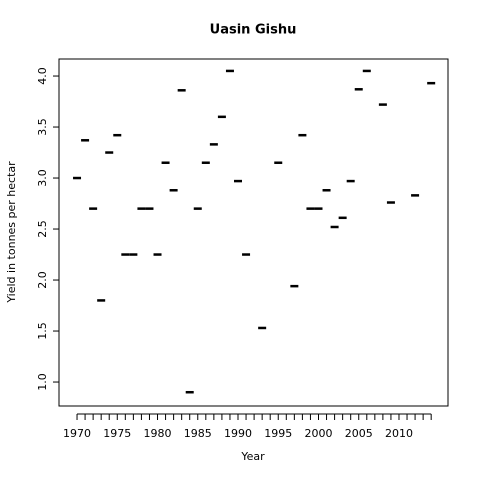 The height and width of the screenshot is (480, 480). What do you see at coordinates (253, 30) in the screenshot?
I see `chart-title: Uasin Gishu` at bounding box center [253, 30].